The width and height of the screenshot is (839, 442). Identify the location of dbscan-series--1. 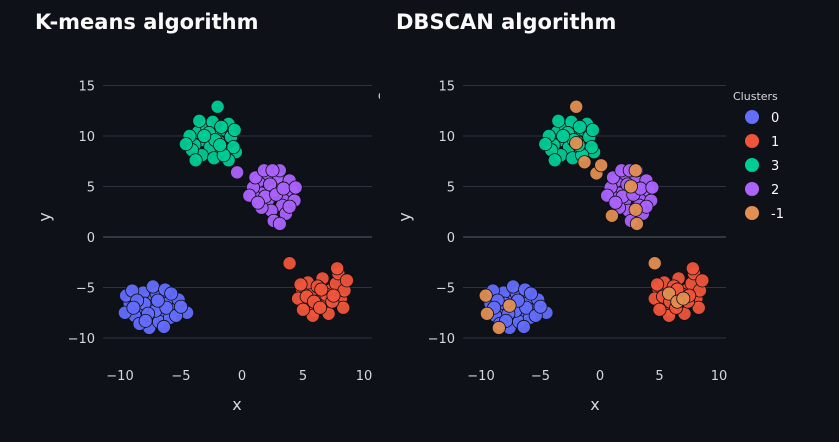
(584, 217).